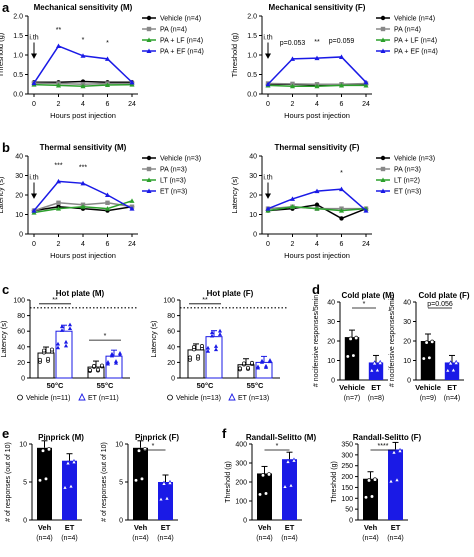  I want to click on chart-title: Hot plate (M), so click(80, 293).